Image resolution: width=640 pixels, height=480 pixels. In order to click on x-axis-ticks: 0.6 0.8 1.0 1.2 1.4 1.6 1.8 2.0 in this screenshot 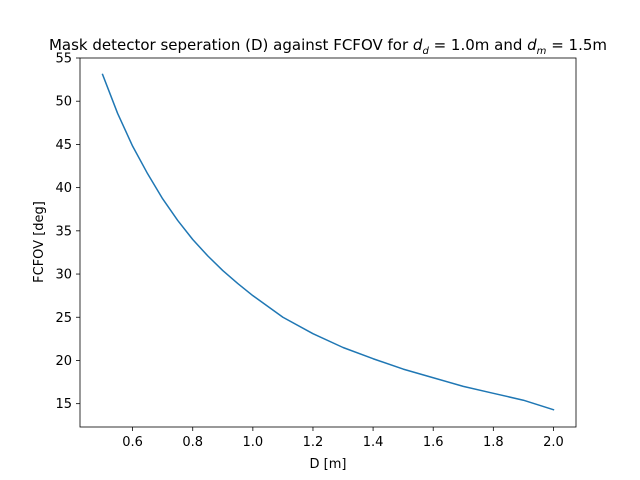, I will do `click(343, 438)`.